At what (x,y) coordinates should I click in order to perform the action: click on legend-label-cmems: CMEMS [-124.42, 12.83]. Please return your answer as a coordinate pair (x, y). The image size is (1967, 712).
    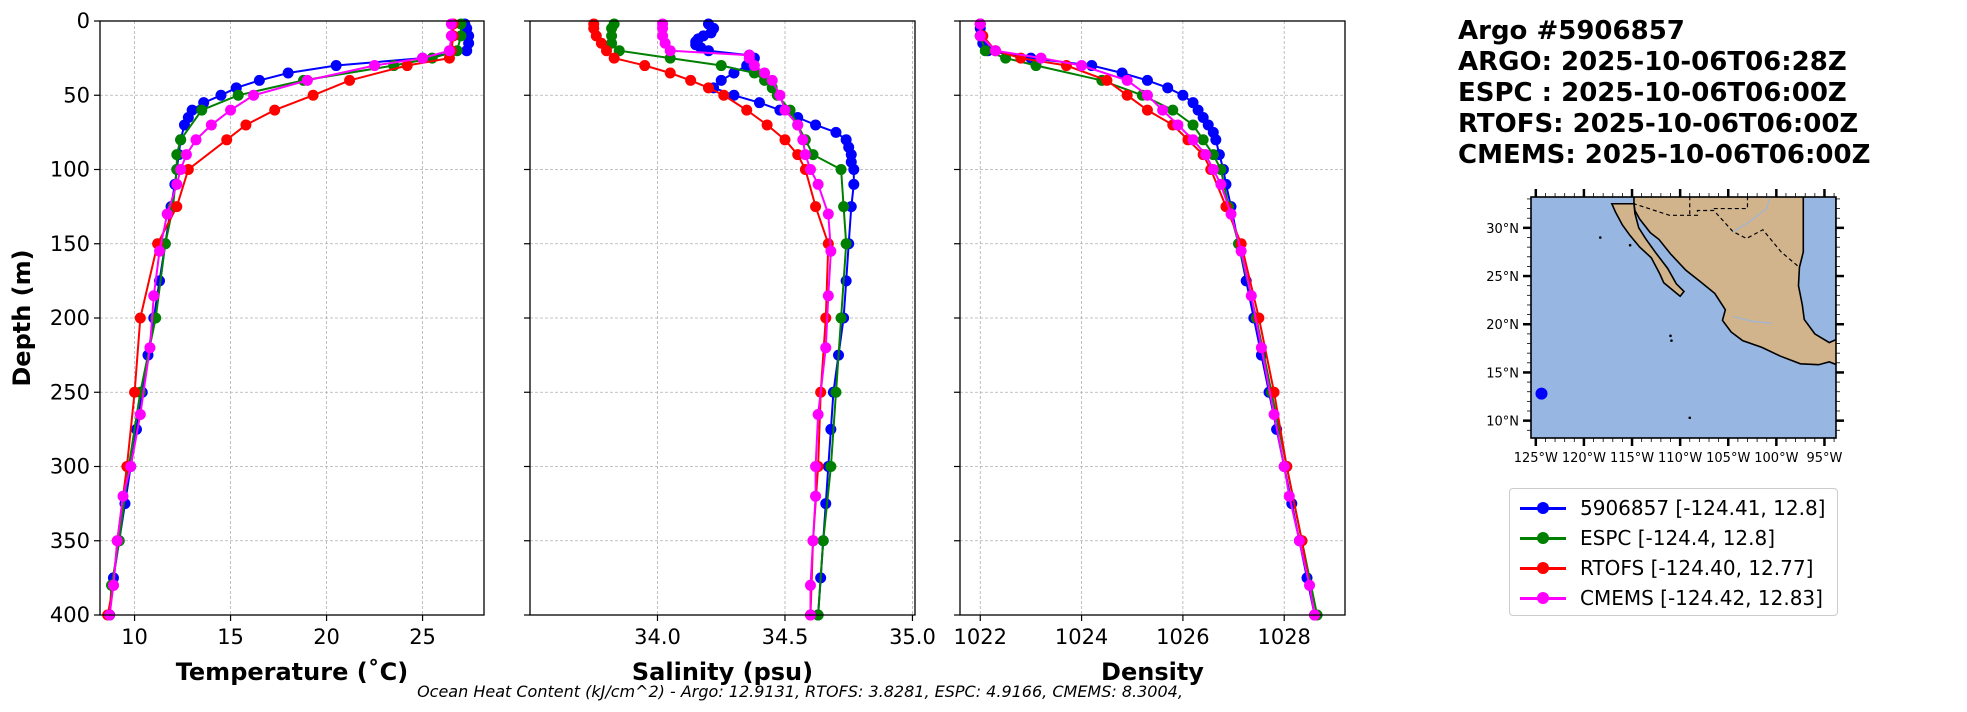
    Looking at the image, I should click on (1701, 598).